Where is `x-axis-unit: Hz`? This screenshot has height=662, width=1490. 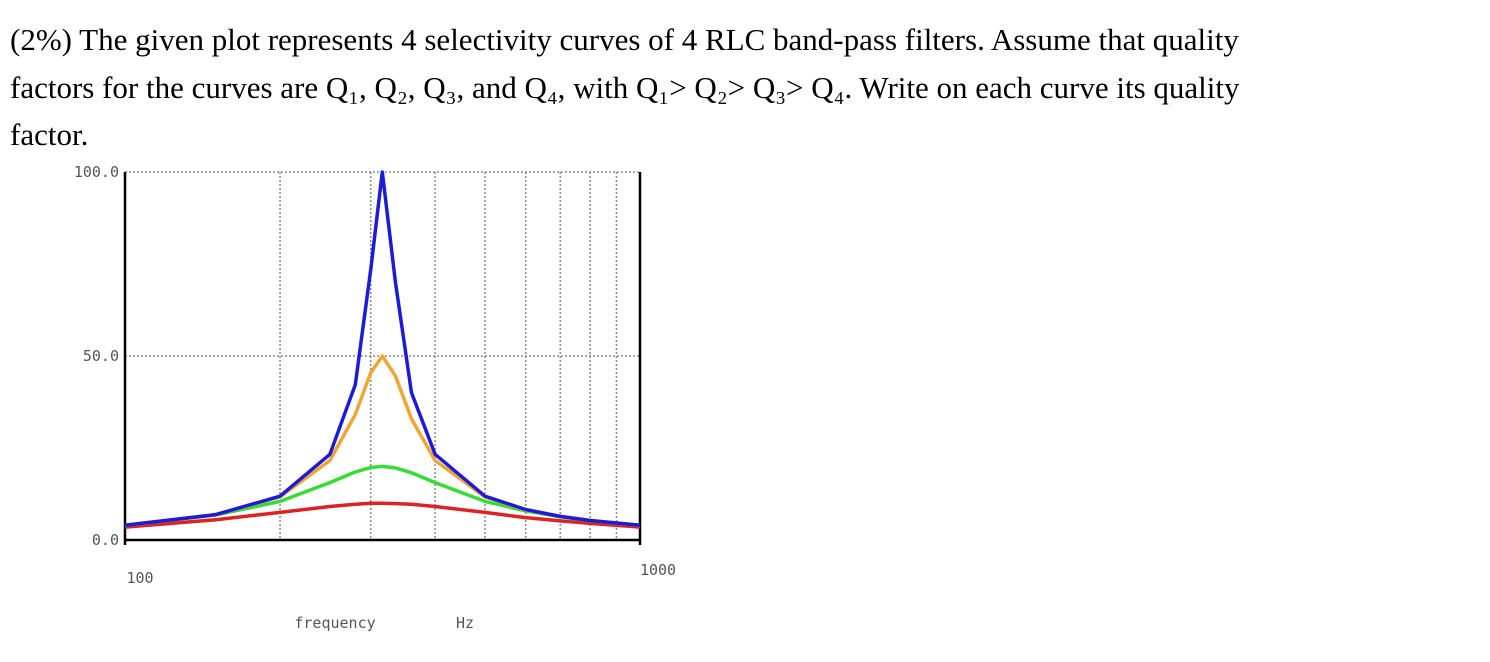 x-axis-unit: Hz is located at coordinates (465, 623).